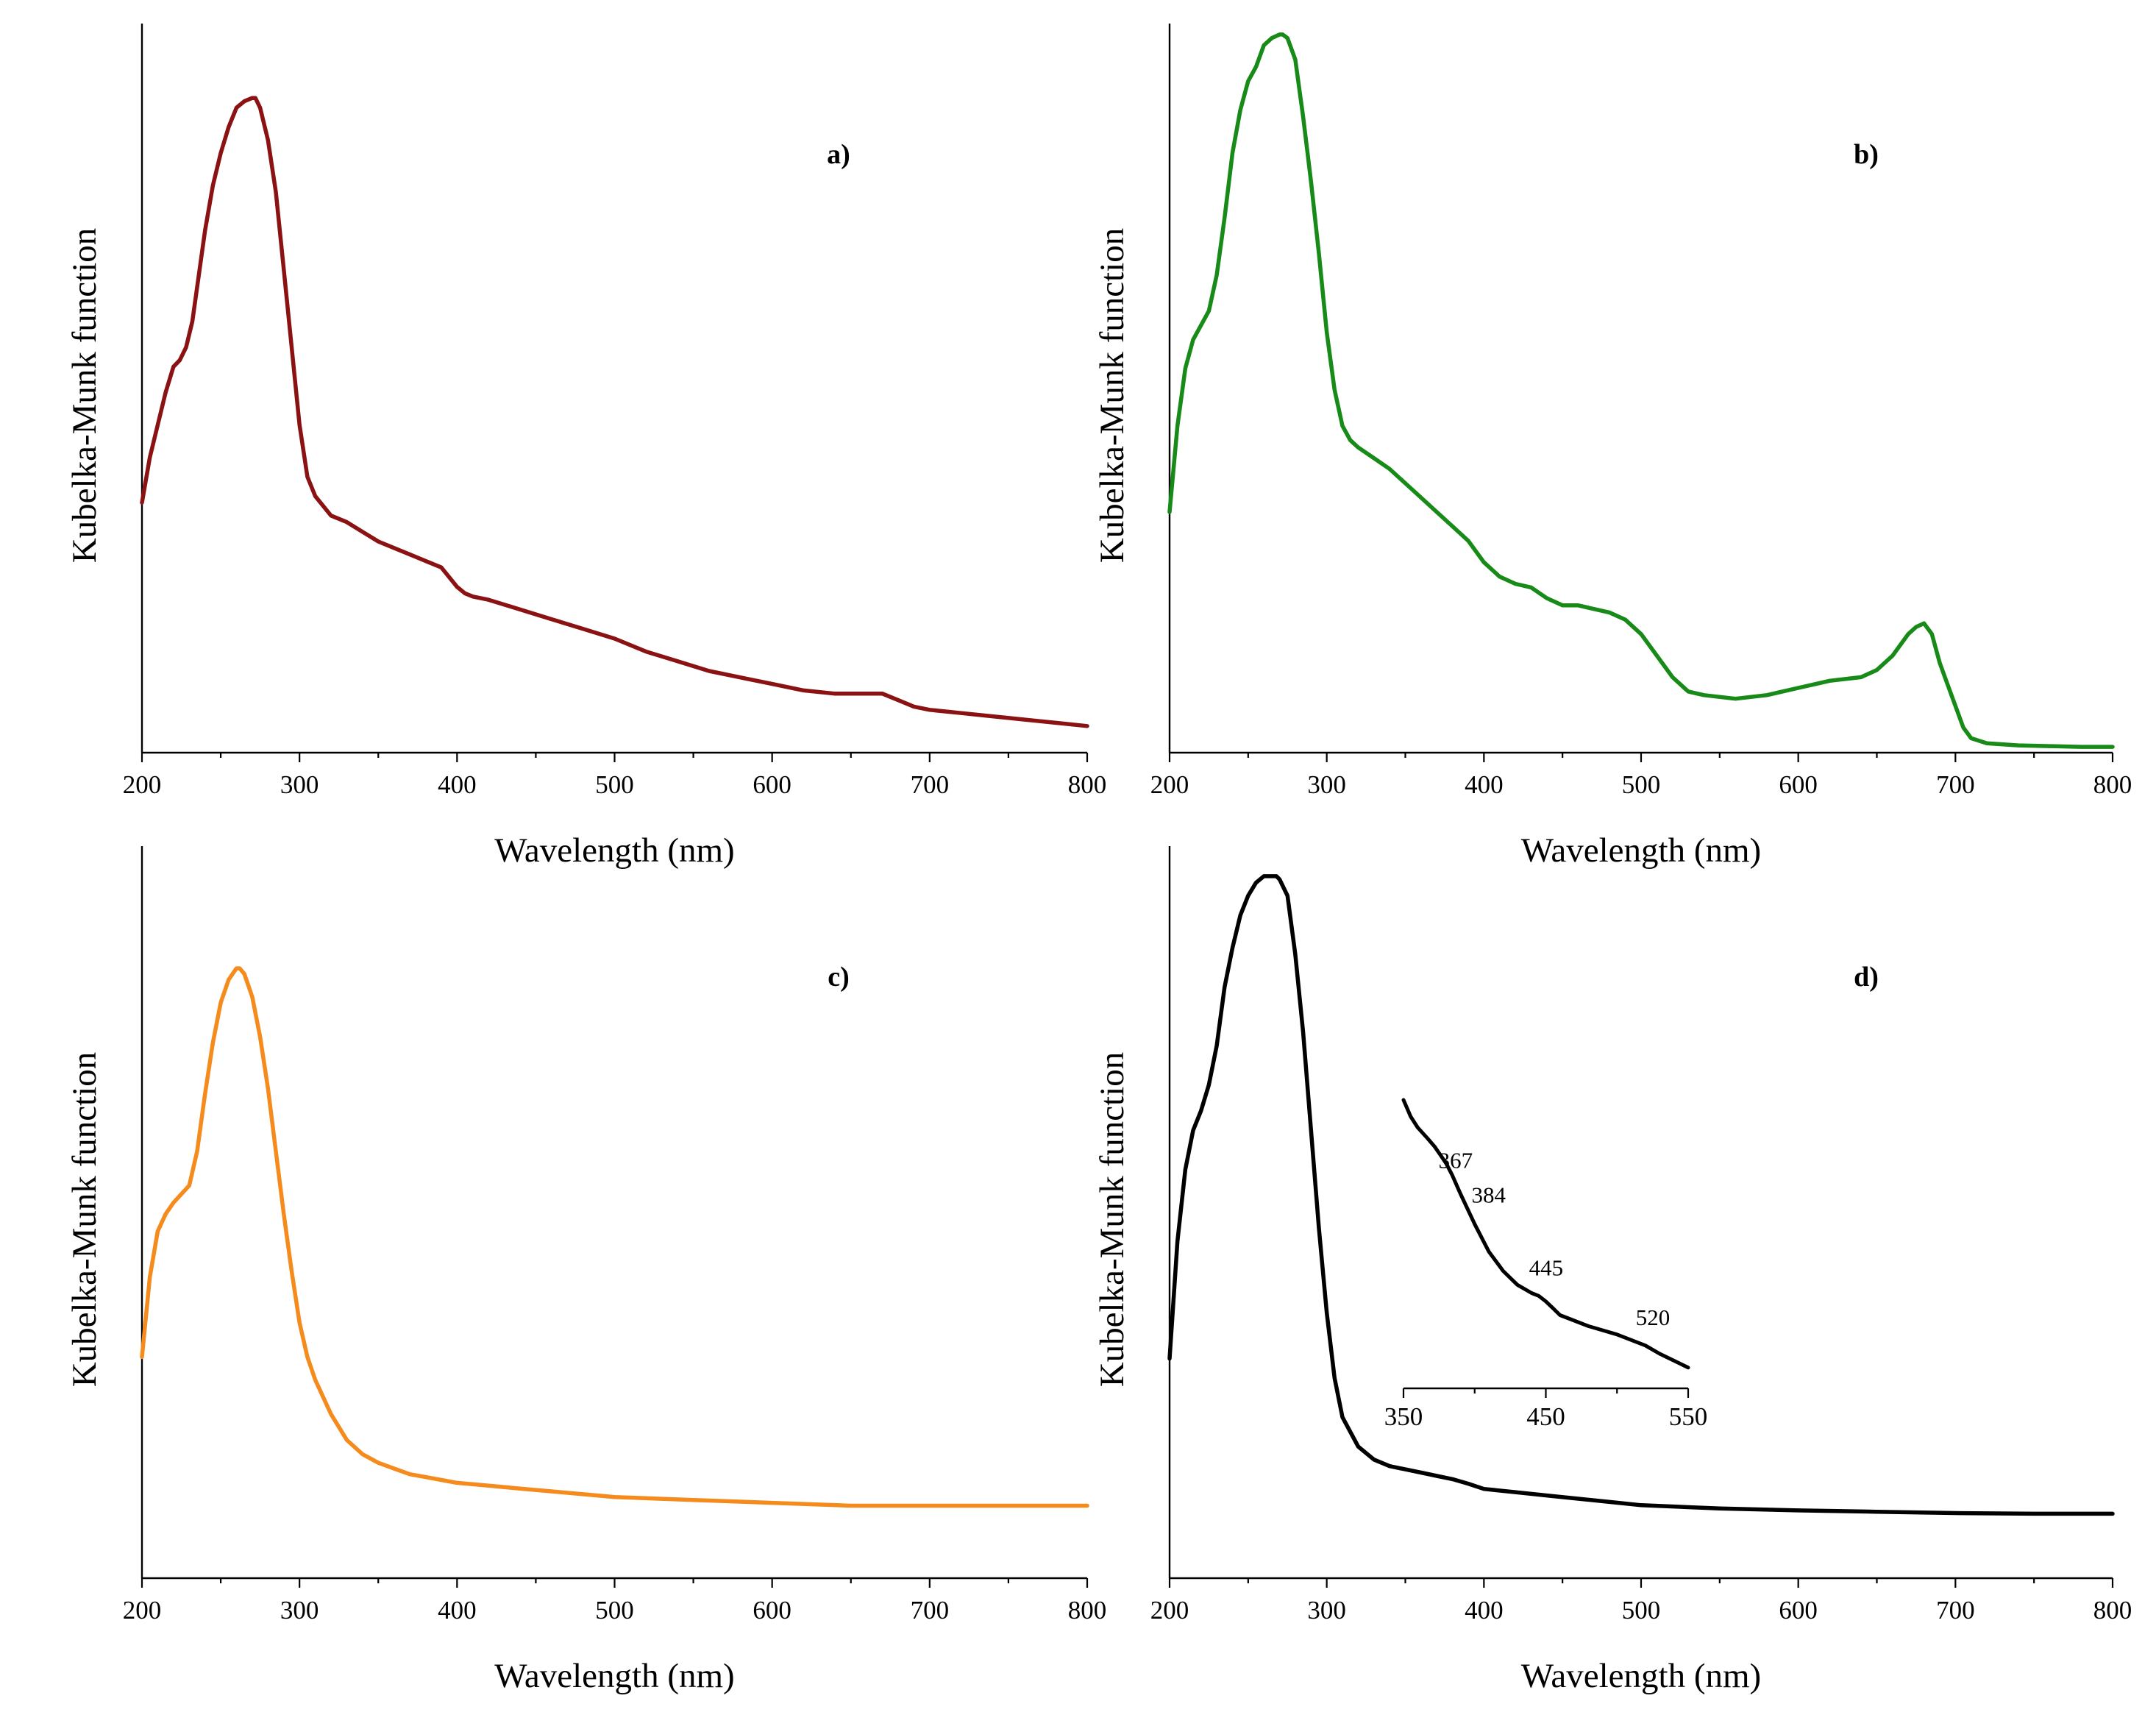 The image size is (2156, 1729). Describe the element at coordinates (1546, 1267) in the screenshot. I see `inset-annotation-445: 445` at that location.